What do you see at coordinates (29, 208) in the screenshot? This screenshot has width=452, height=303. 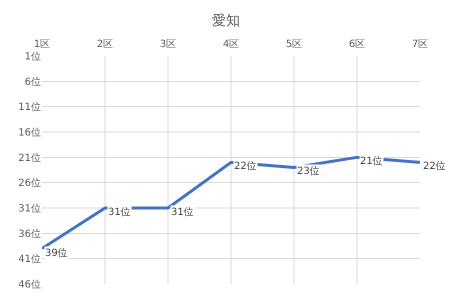 I see `y-tick-label: 31位` at bounding box center [29, 208].